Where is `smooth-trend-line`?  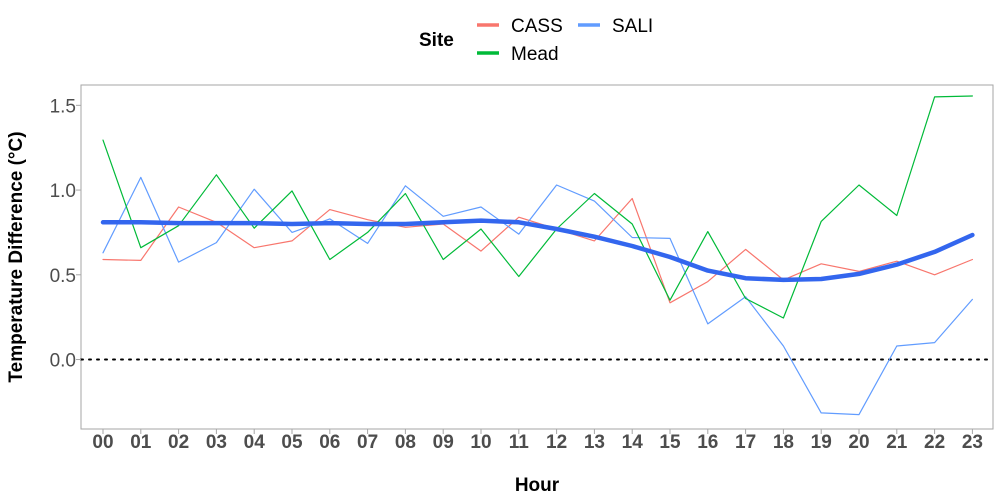 smooth-trend-line is located at coordinates (537, 250).